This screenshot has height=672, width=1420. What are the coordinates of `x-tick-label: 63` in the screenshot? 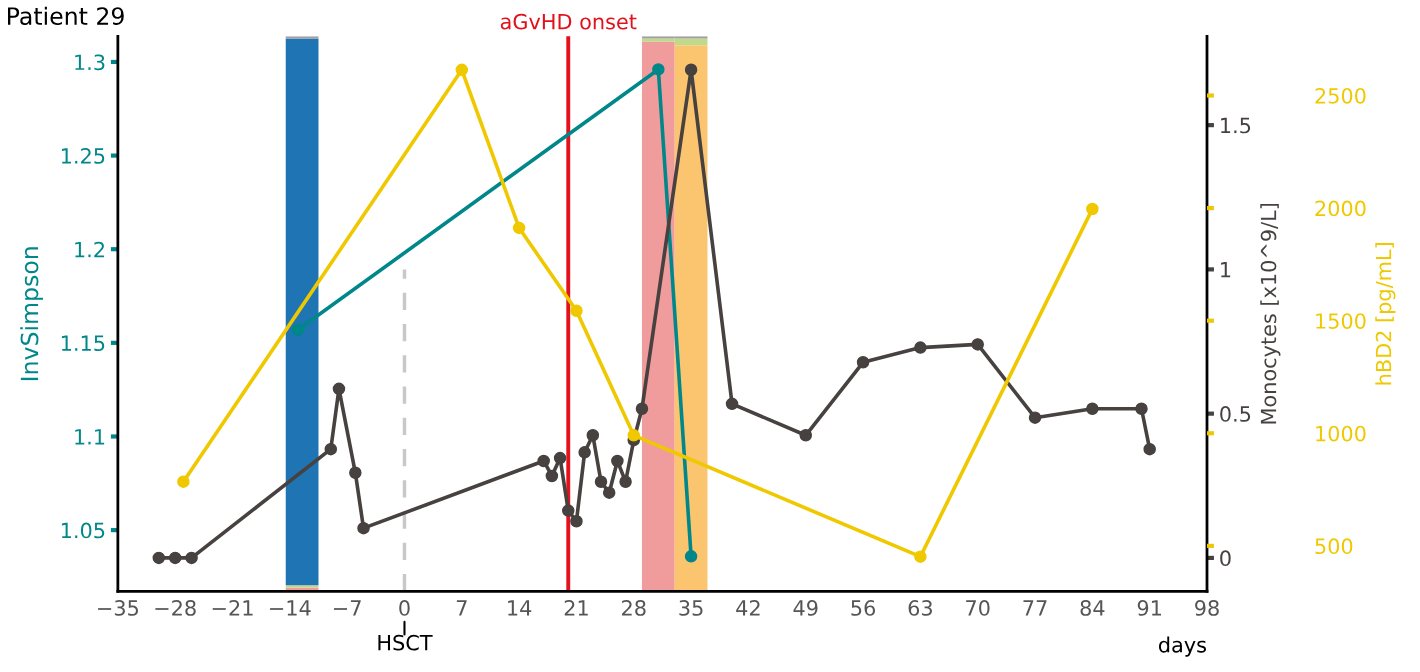 It's located at (920, 608).